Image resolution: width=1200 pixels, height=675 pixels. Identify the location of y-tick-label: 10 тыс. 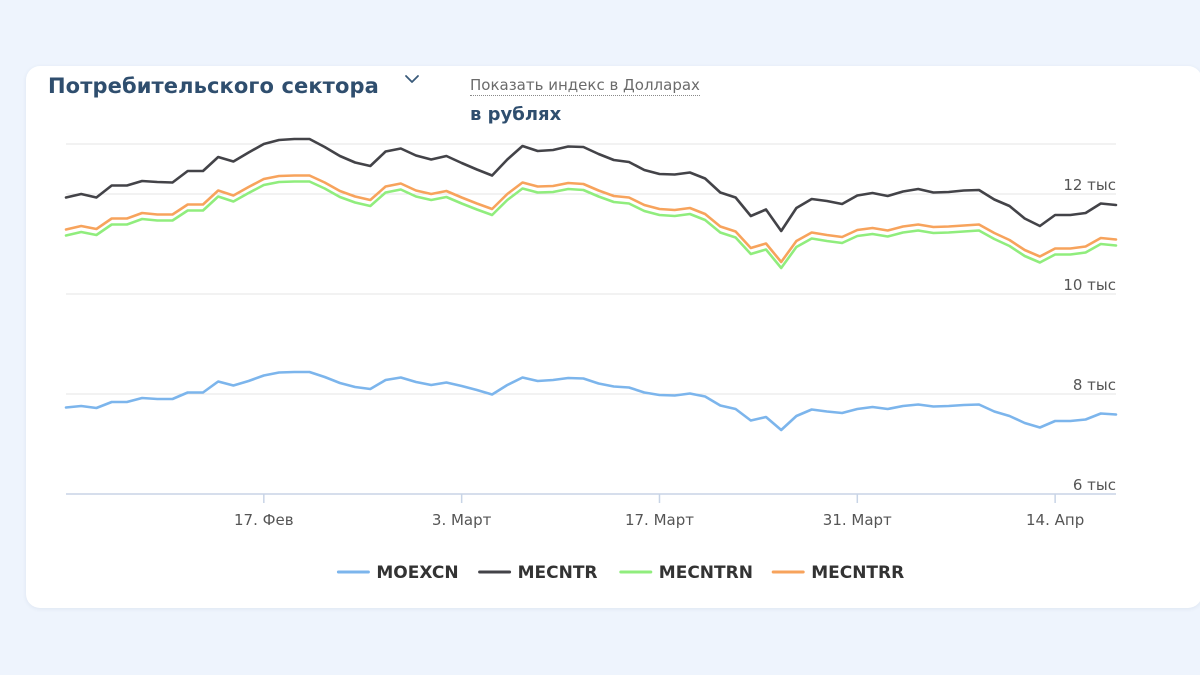
(1089, 285).